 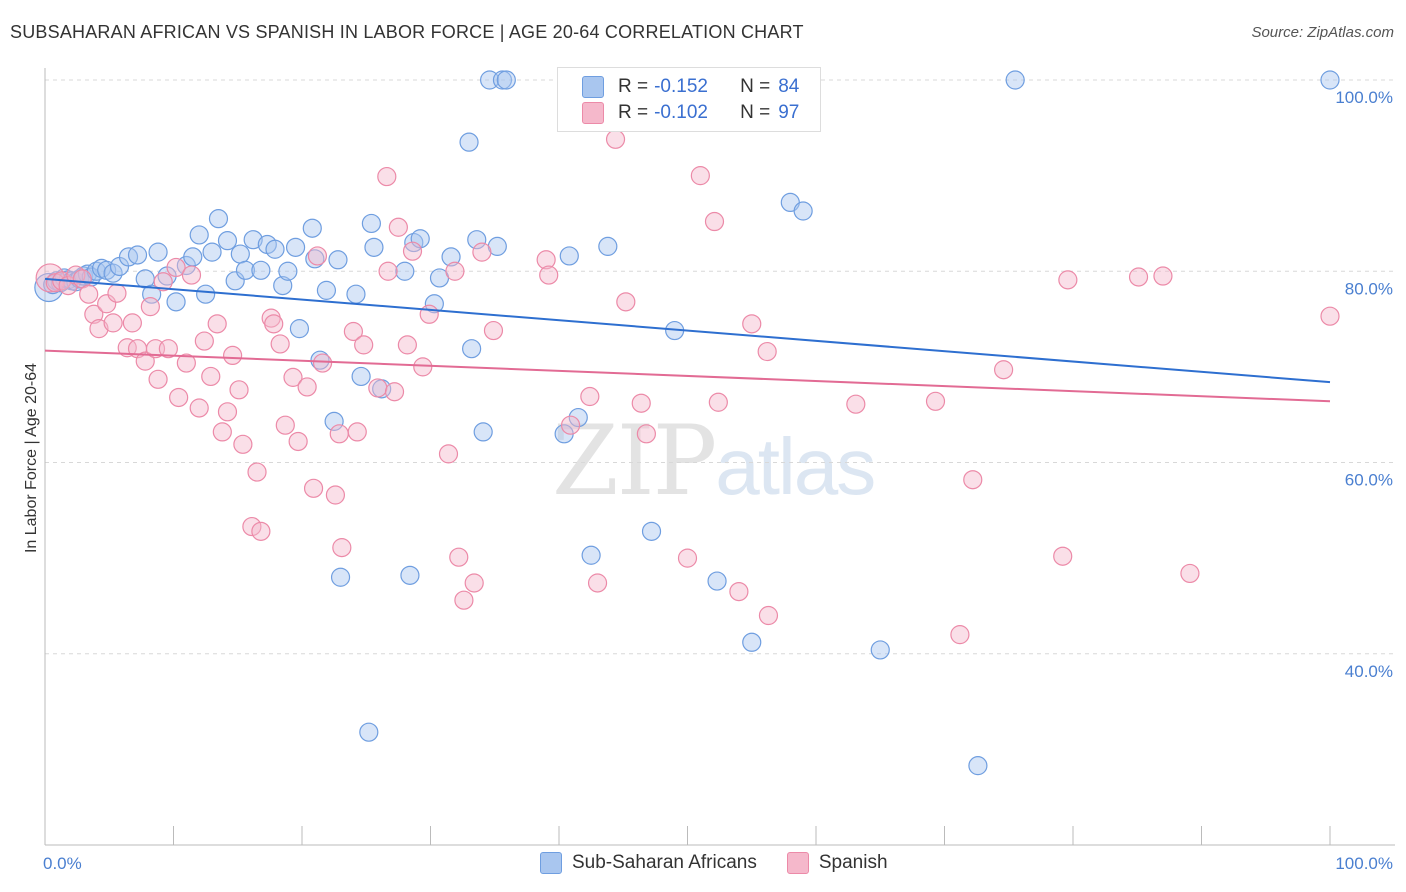 I want to click on n-label: N =, so click(x=755, y=112).